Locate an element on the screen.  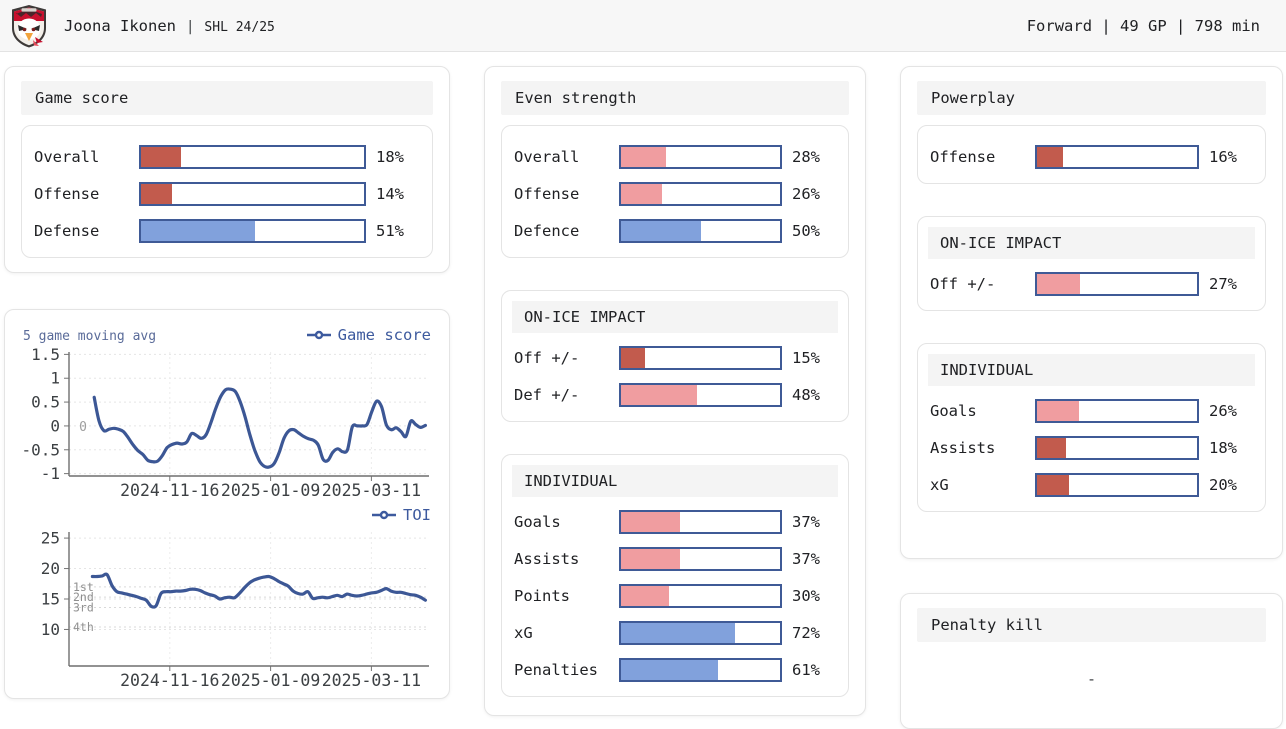
svg-text: 4th is located at coordinates (83, 627).